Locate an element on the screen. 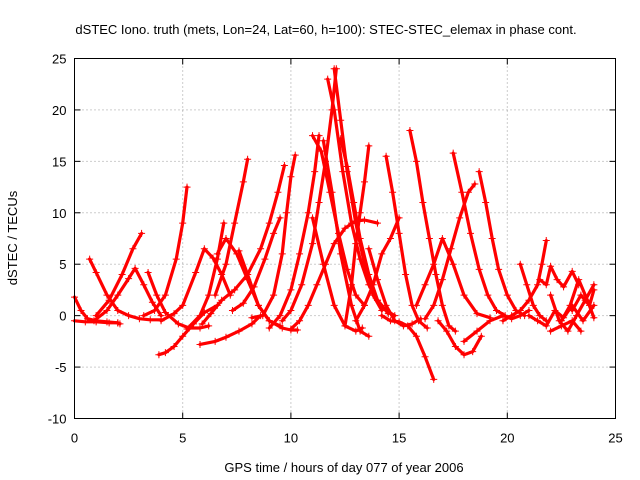 The height and width of the screenshot is (480, 640). x-tick-label: 20 is located at coordinates (507, 438).